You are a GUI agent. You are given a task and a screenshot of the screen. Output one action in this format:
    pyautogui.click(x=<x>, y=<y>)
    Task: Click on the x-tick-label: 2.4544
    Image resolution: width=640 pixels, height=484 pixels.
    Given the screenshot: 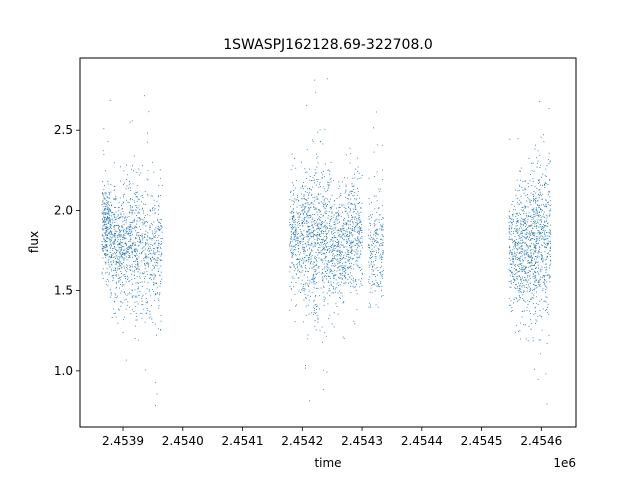 What is the action you would take?
    pyautogui.click(x=422, y=441)
    